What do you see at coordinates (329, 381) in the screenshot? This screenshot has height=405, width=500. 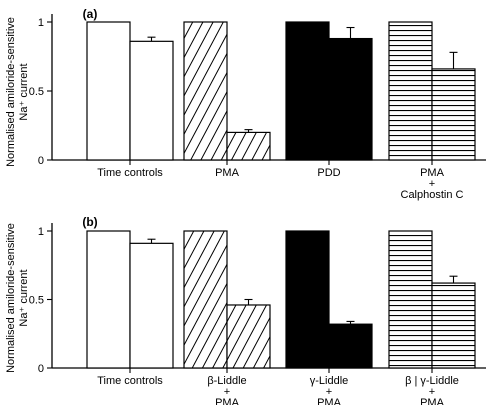 I see `x-tick-label: γ-Liddle` at bounding box center [329, 381].